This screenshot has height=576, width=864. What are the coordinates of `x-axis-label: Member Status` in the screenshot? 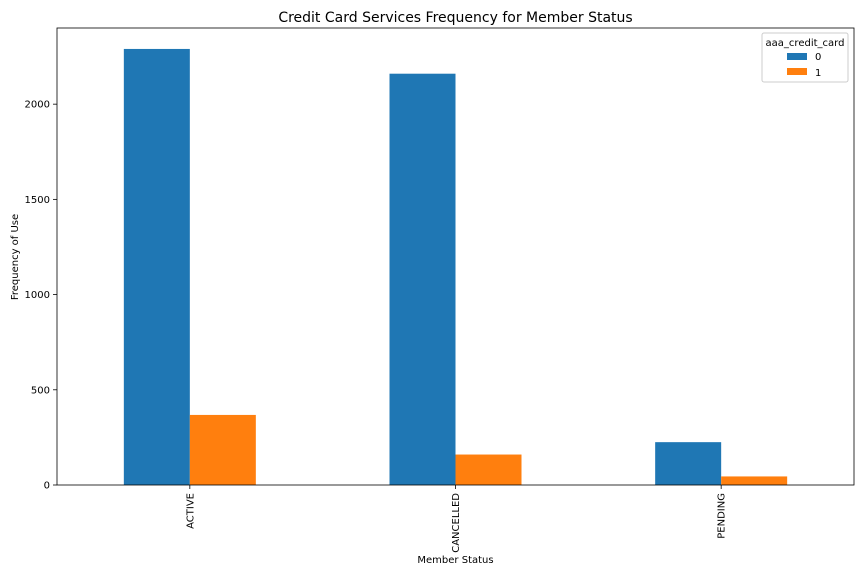 It's located at (455, 560).